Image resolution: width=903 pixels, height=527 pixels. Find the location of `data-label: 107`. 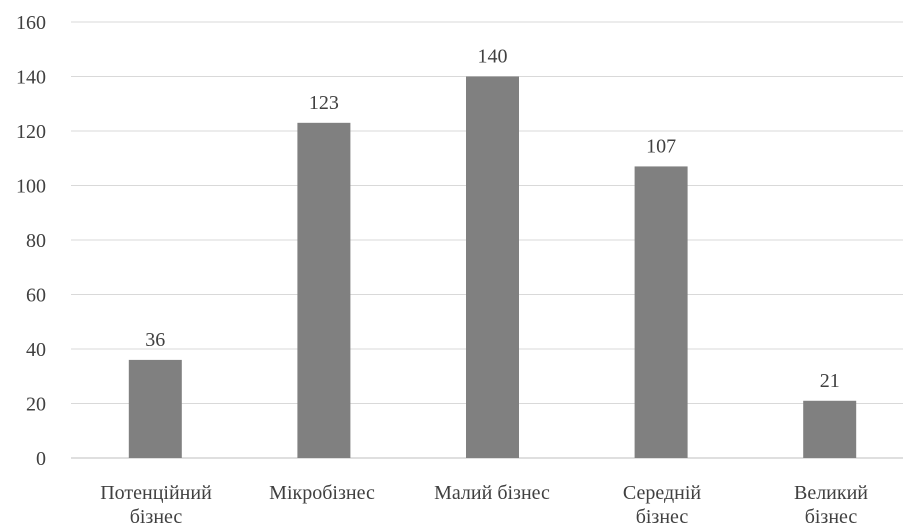

data-label: 107 is located at coordinates (661, 146).